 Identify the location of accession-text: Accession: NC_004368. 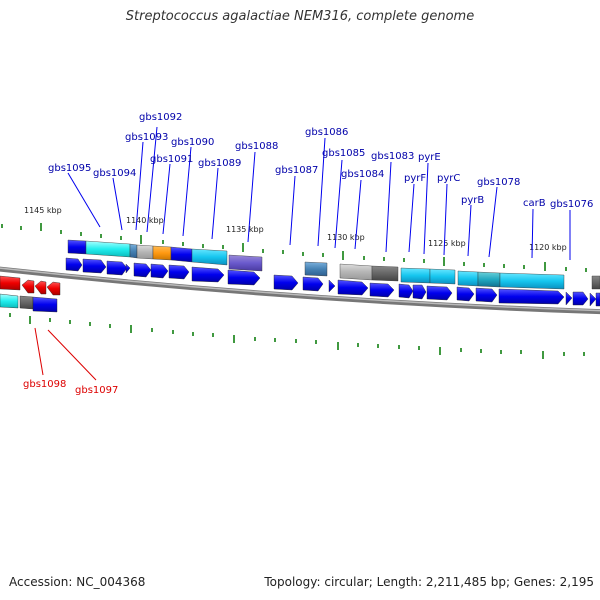
(77, 582).